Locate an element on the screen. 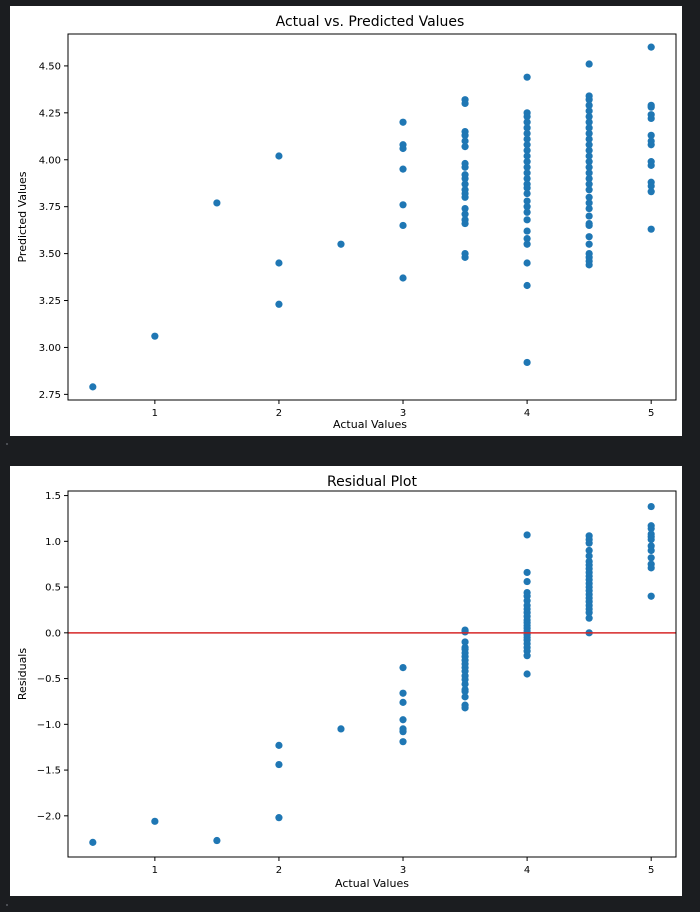 The width and height of the screenshot is (700, 912). y-tick-label: 4.50 is located at coordinates (50, 66).